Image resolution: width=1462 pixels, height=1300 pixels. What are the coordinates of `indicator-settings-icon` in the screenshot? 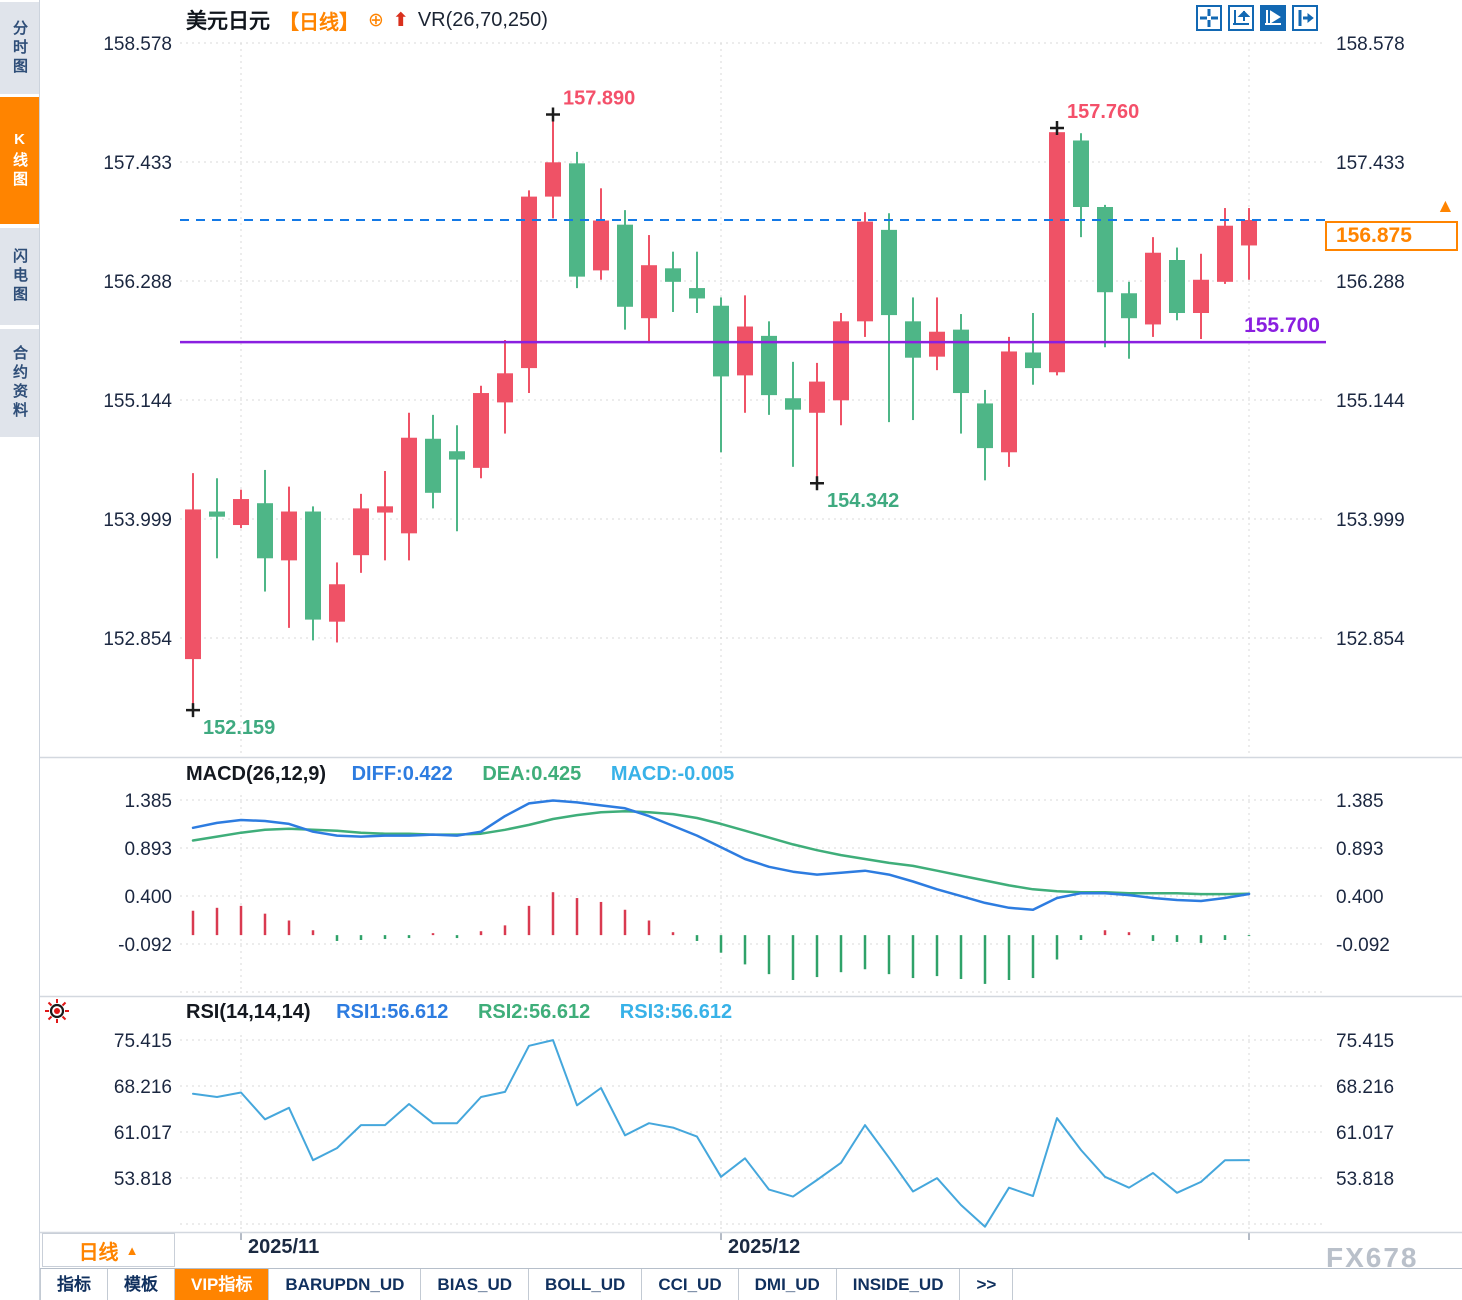 It's located at (57, 1013).